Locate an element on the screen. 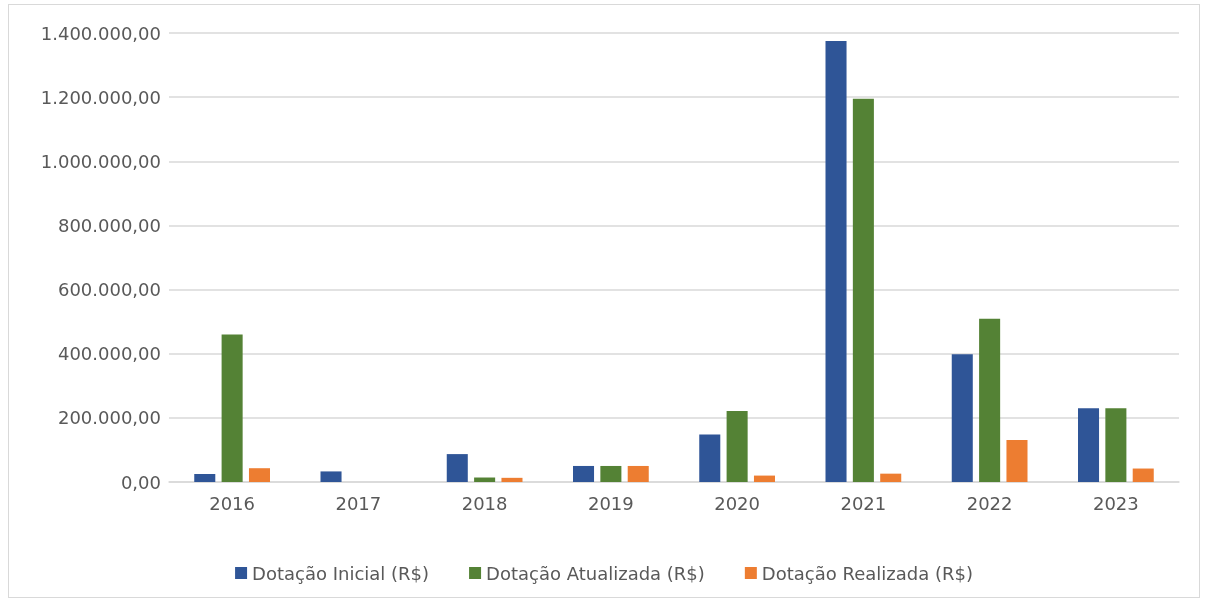 The height and width of the screenshot is (602, 1206). legend-label: Dotação Inicial (R$) is located at coordinates (341, 573).